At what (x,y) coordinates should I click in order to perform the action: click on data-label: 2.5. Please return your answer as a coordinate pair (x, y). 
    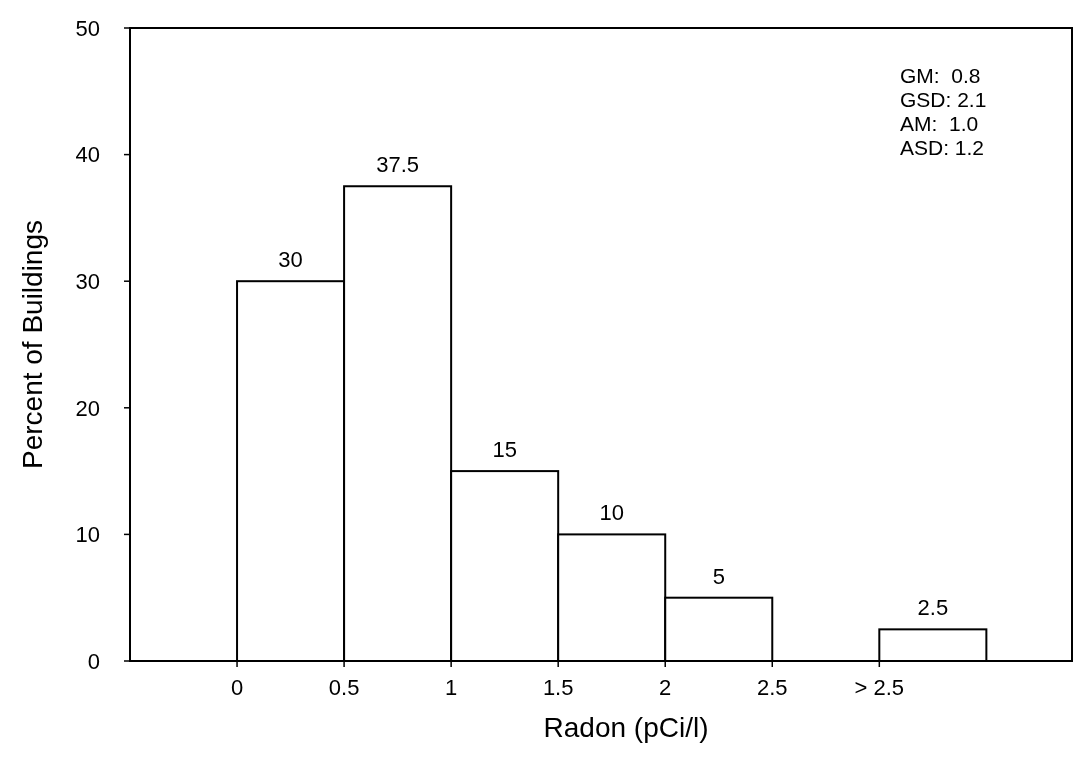
    Looking at the image, I should click on (933, 608).